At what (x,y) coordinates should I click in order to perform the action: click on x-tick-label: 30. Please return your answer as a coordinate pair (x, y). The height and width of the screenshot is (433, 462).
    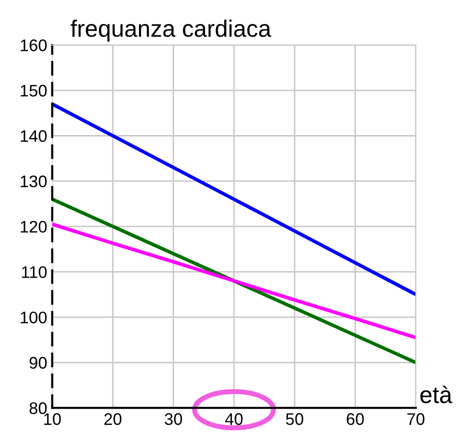
    Looking at the image, I should click on (173, 419).